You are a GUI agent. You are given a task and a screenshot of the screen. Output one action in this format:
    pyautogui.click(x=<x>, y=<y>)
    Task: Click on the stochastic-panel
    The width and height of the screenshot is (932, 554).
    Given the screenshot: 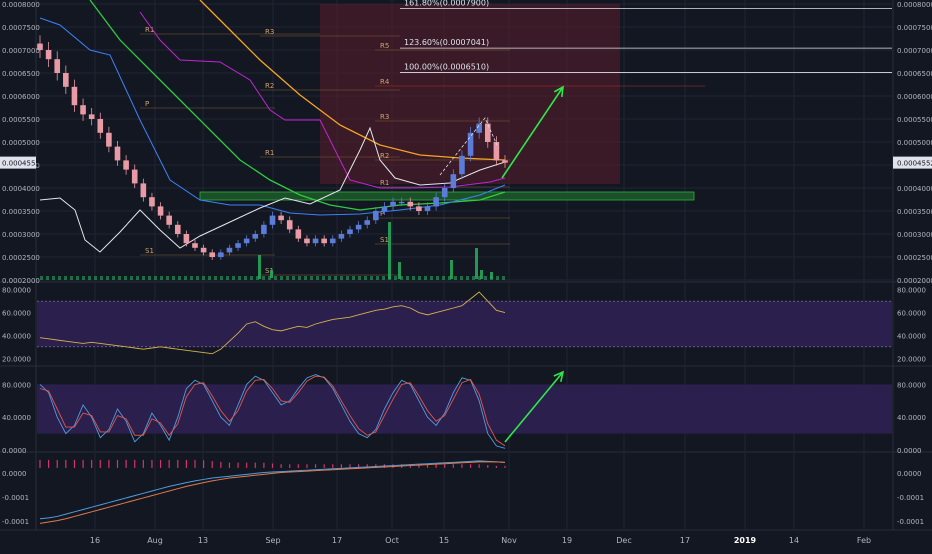 What is the action you would take?
    pyautogui.click(x=464, y=411)
    